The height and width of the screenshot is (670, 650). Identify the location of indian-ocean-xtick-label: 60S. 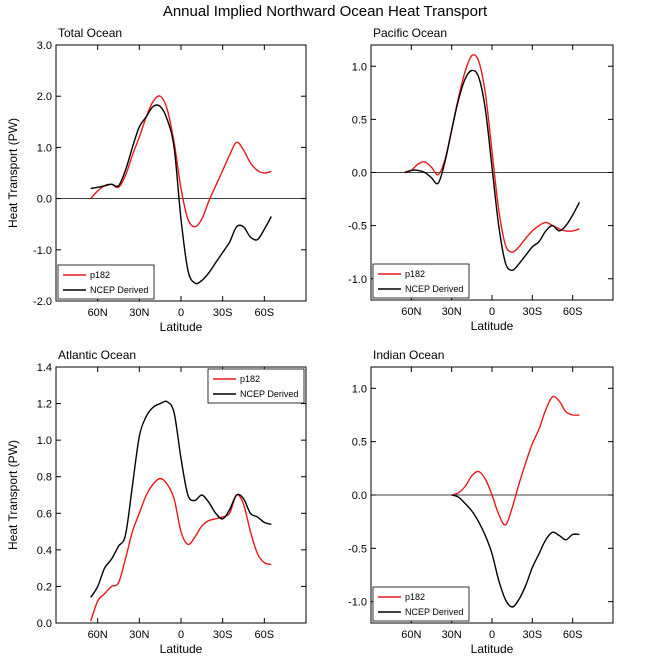
(573, 635).